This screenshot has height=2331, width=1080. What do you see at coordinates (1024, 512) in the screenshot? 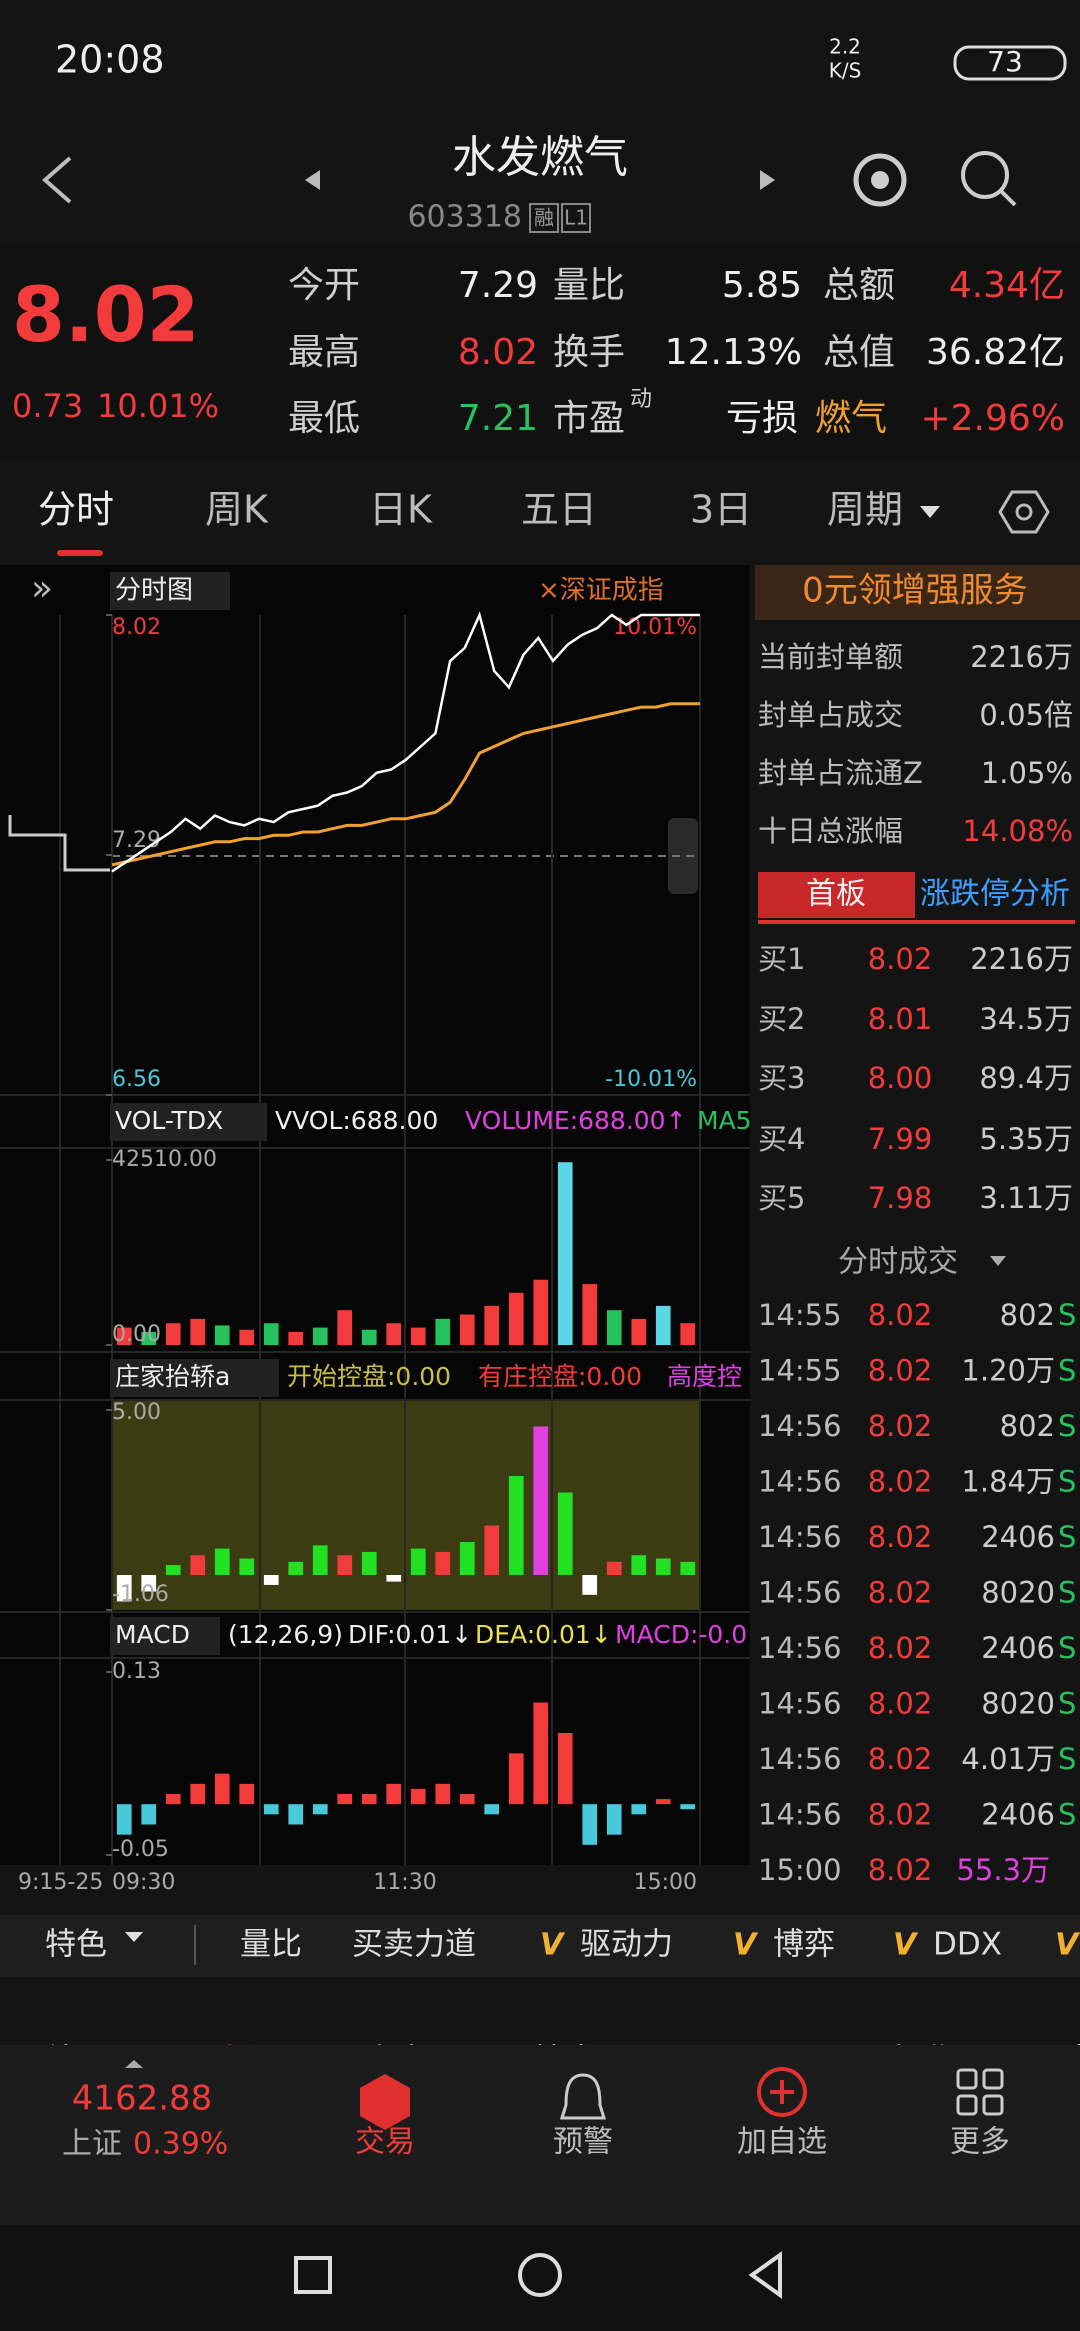
I see `settings-icon` at bounding box center [1024, 512].